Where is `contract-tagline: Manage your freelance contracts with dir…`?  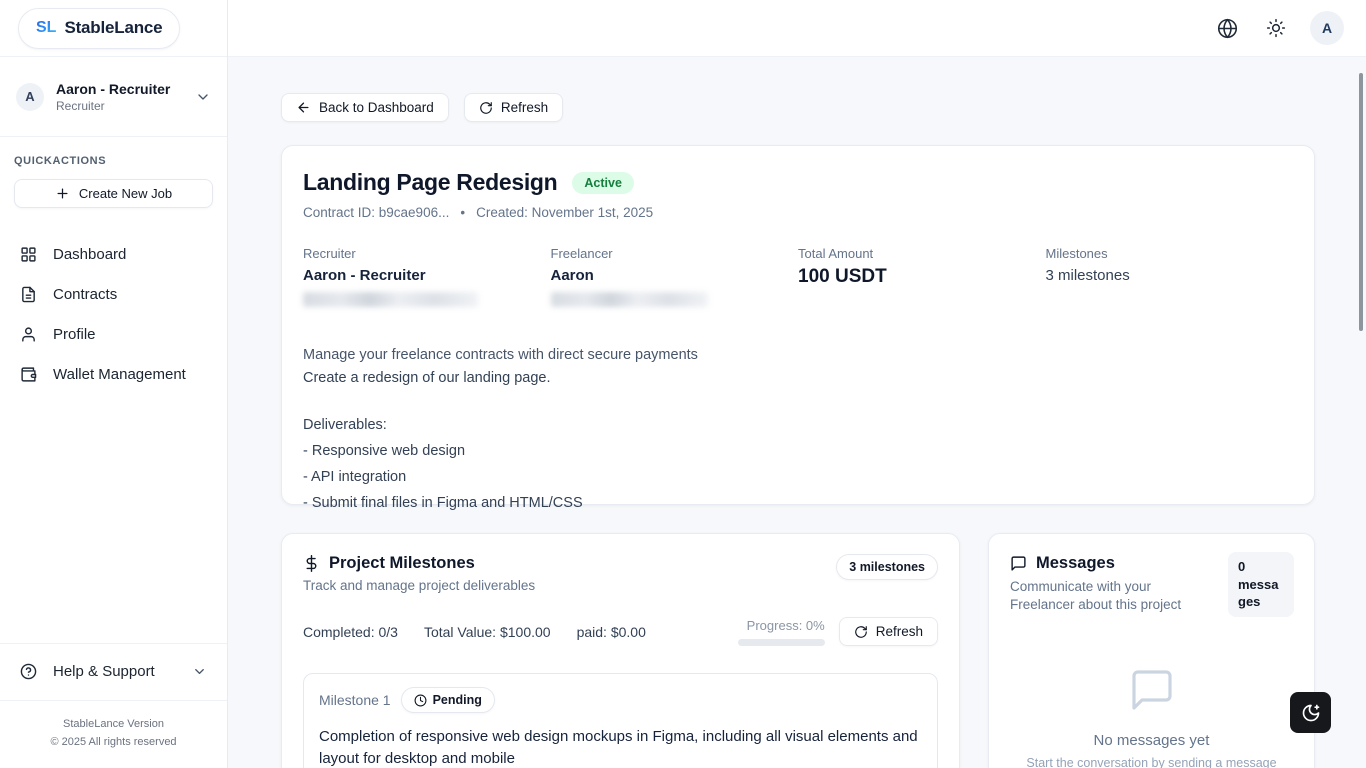
contract-tagline: Manage your freelance contracts with dir… is located at coordinates (500, 355).